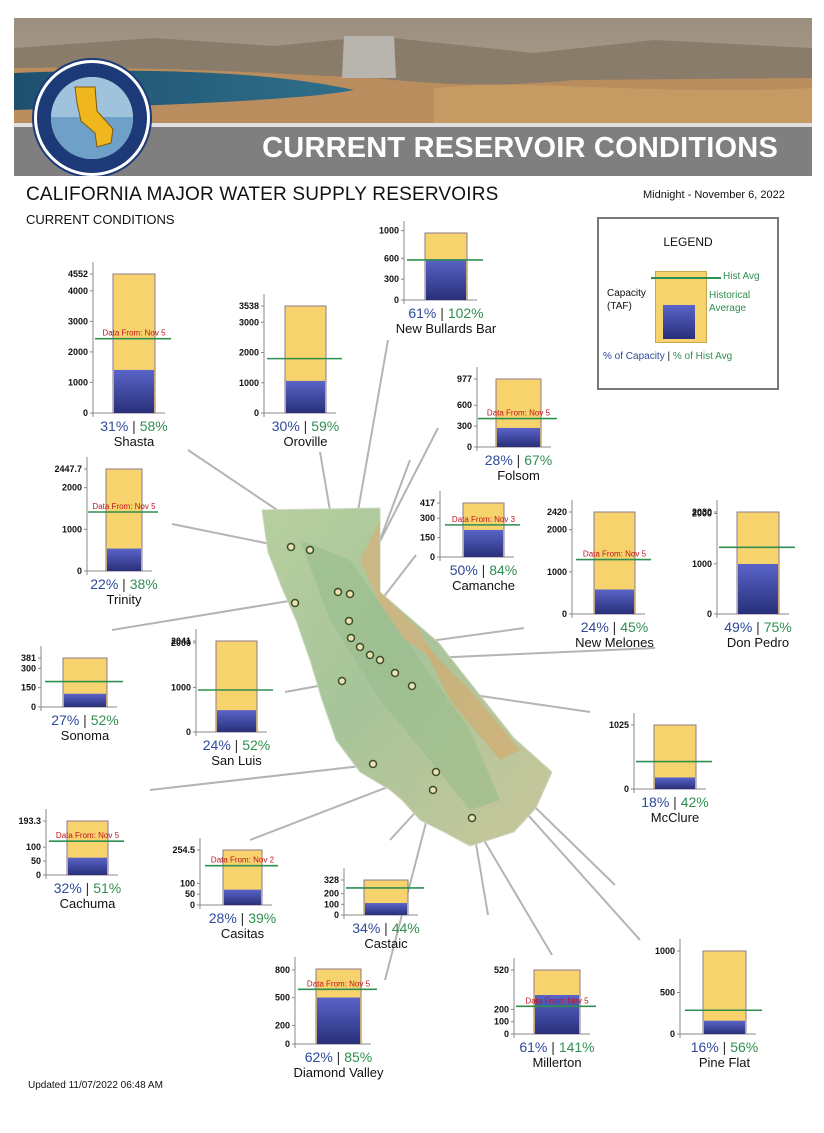  What do you see at coordinates (738, 627) in the screenshot?
I see `pct-capacity: 49%` at bounding box center [738, 627].